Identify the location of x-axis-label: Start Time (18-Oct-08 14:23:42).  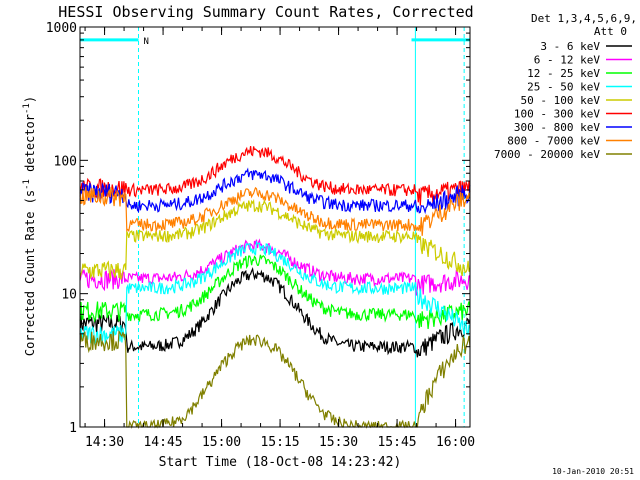
(280, 462).